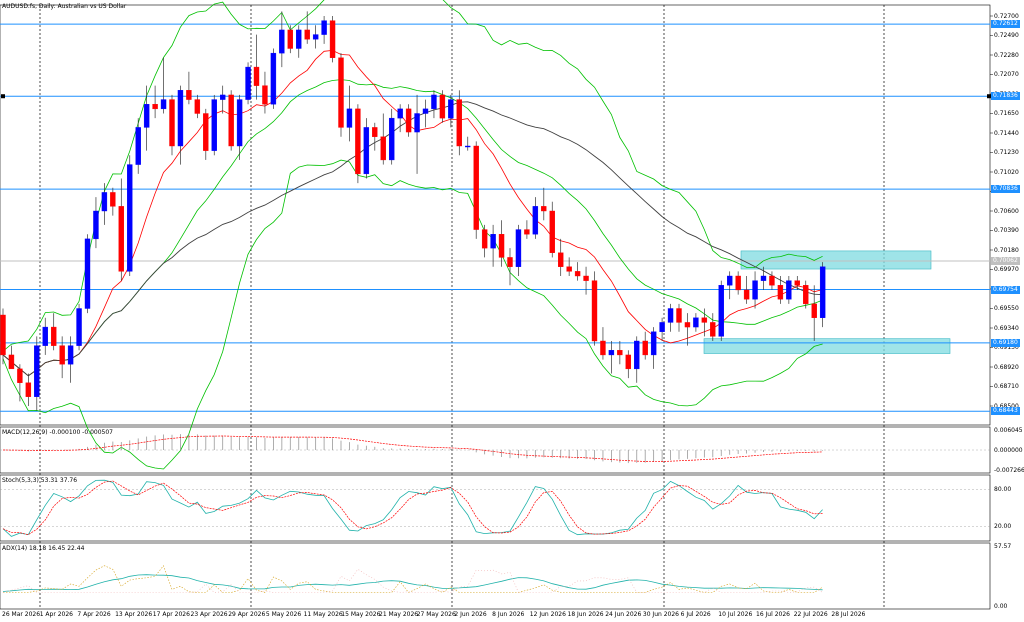 The image size is (1024, 622). What do you see at coordinates (1006, 35) in the screenshot?
I see `price-tick-label: 0.72490` at bounding box center [1006, 35].